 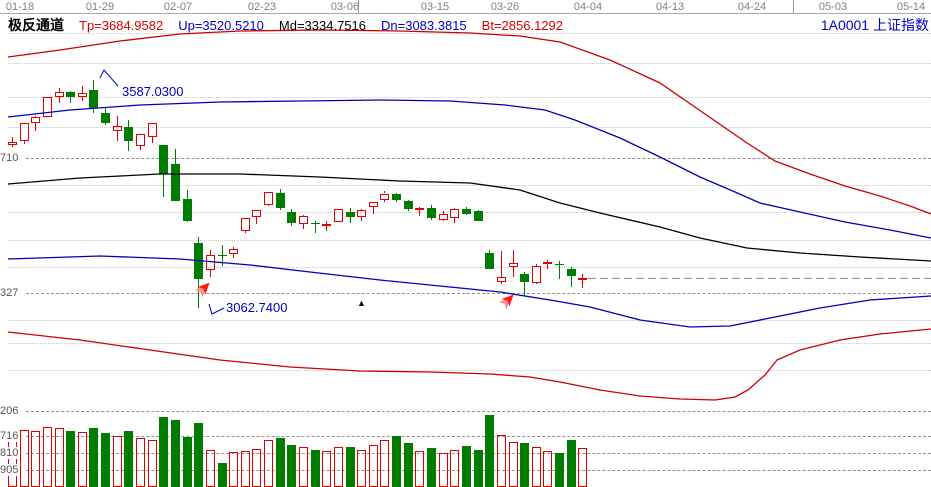 What do you see at coordinates (10, 470) in the screenshot?
I see `volume-axis-label: 905` at bounding box center [10, 470].